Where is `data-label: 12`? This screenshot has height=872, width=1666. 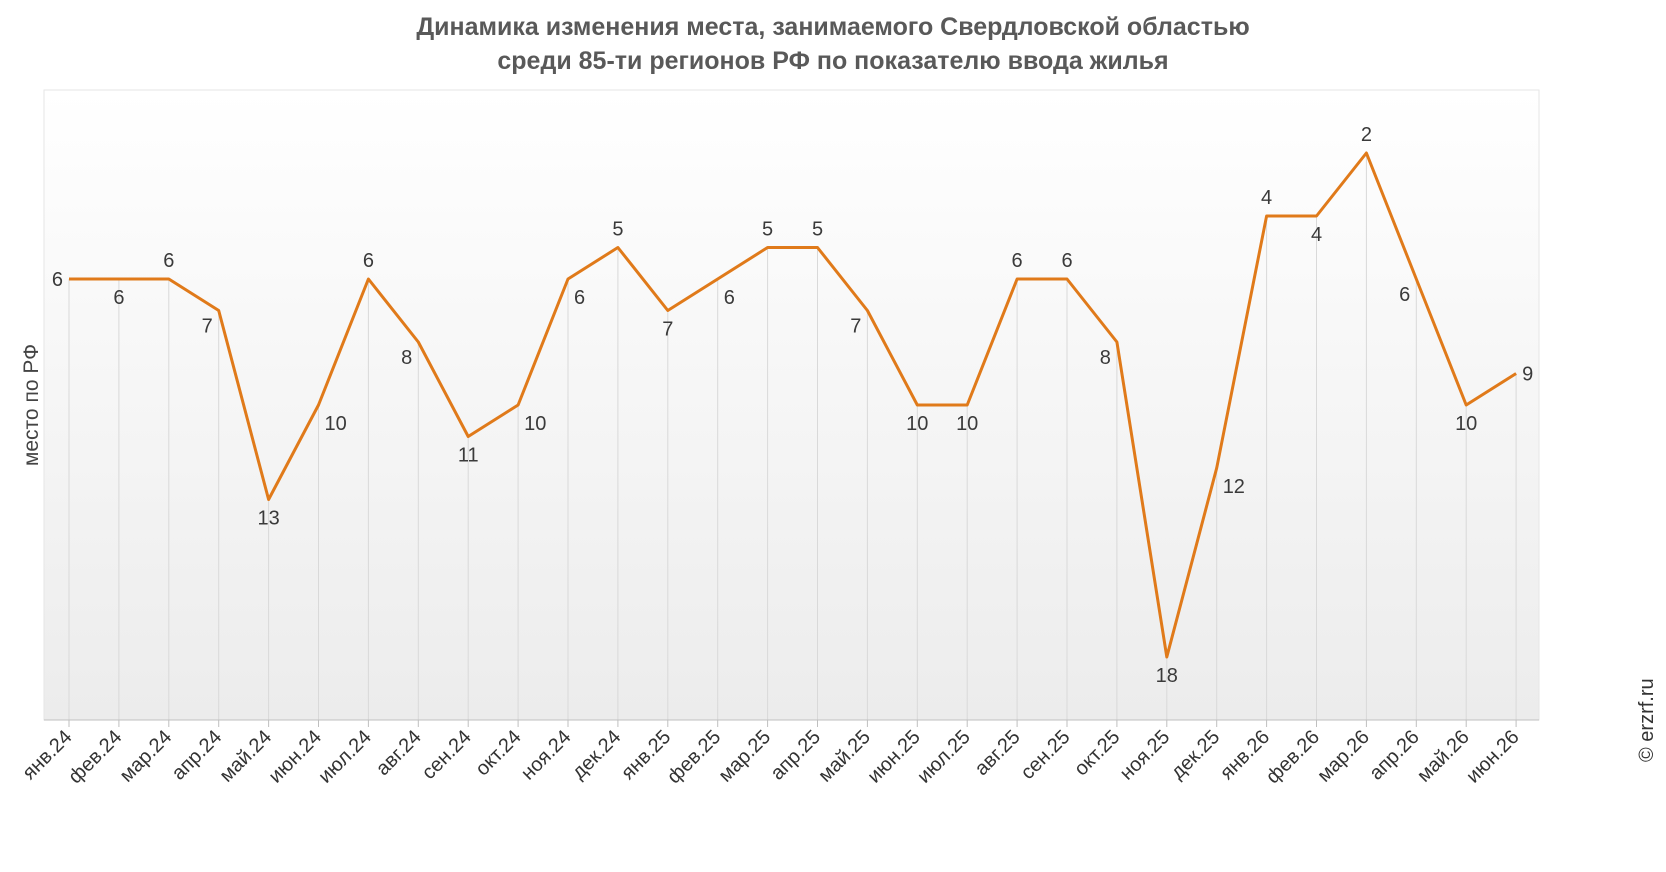
data-label: 12 is located at coordinates (1234, 487).